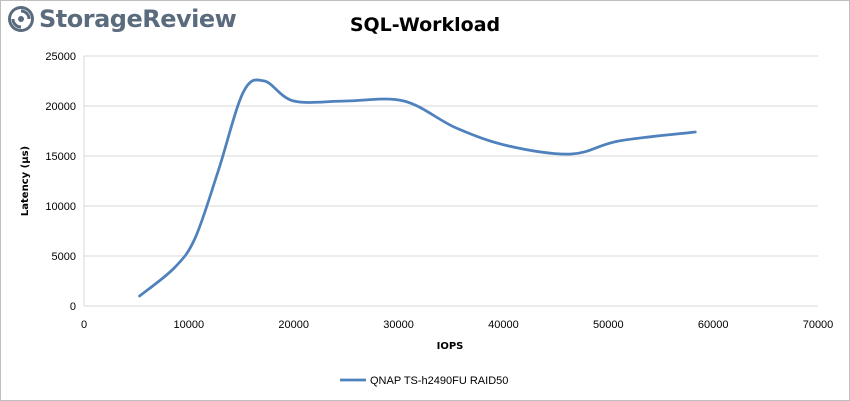 This screenshot has width=850, height=401. Describe the element at coordinates (608, 325) in the screenshot. I see `x-tick-label: 50000` at that location.